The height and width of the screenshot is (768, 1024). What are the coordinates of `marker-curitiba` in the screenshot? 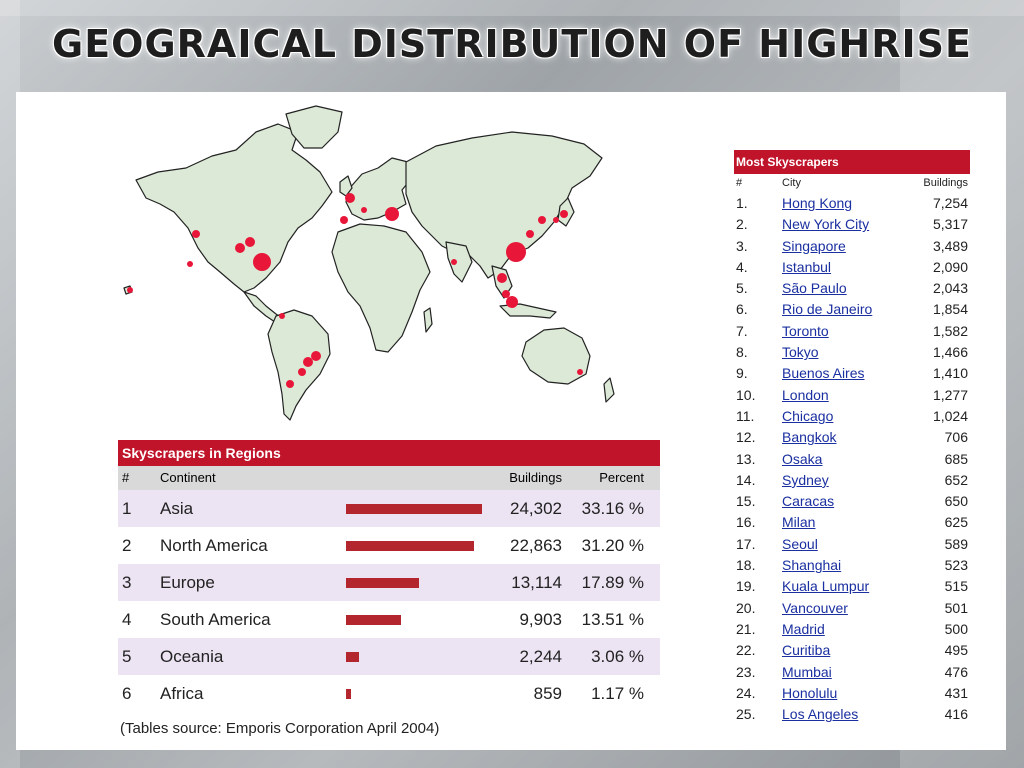 It's located at (302, 372).